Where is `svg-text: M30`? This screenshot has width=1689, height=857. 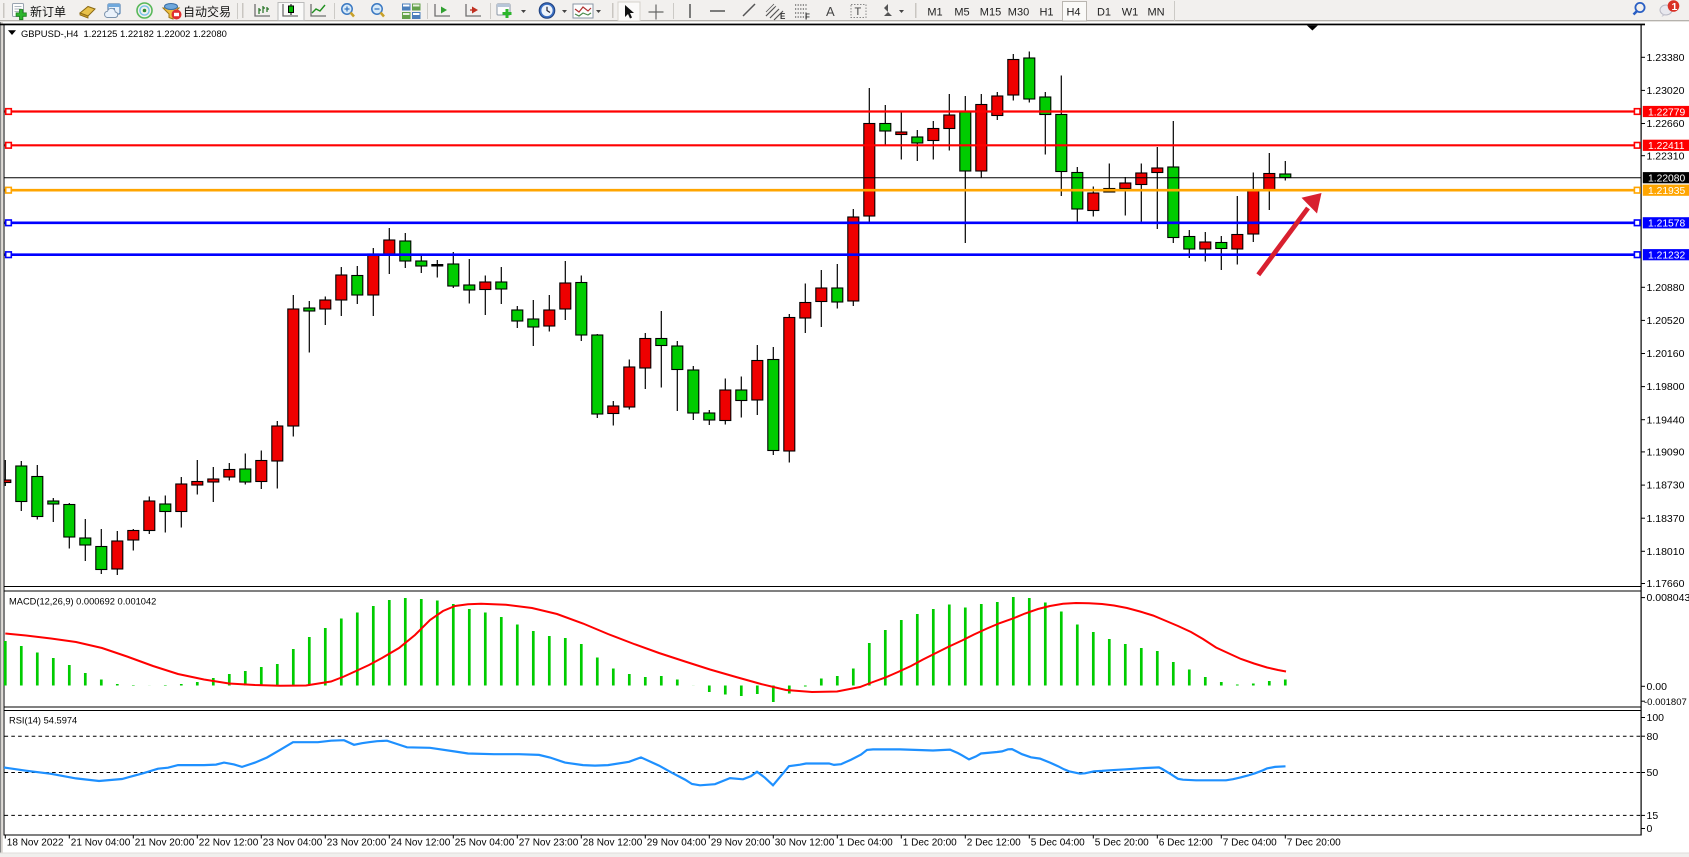 svg-text: M30 is located at coordinates (1018, 13).